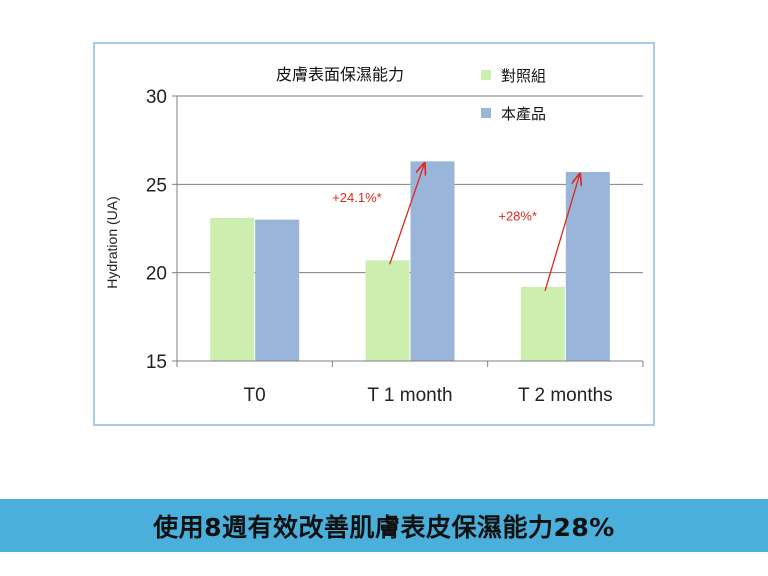 This screenshot has height=576, width=768. What do you see at coordinates (517, 215) in the screenshot?
I see `increase-label: +28%*` at bounding box center [517, 215].